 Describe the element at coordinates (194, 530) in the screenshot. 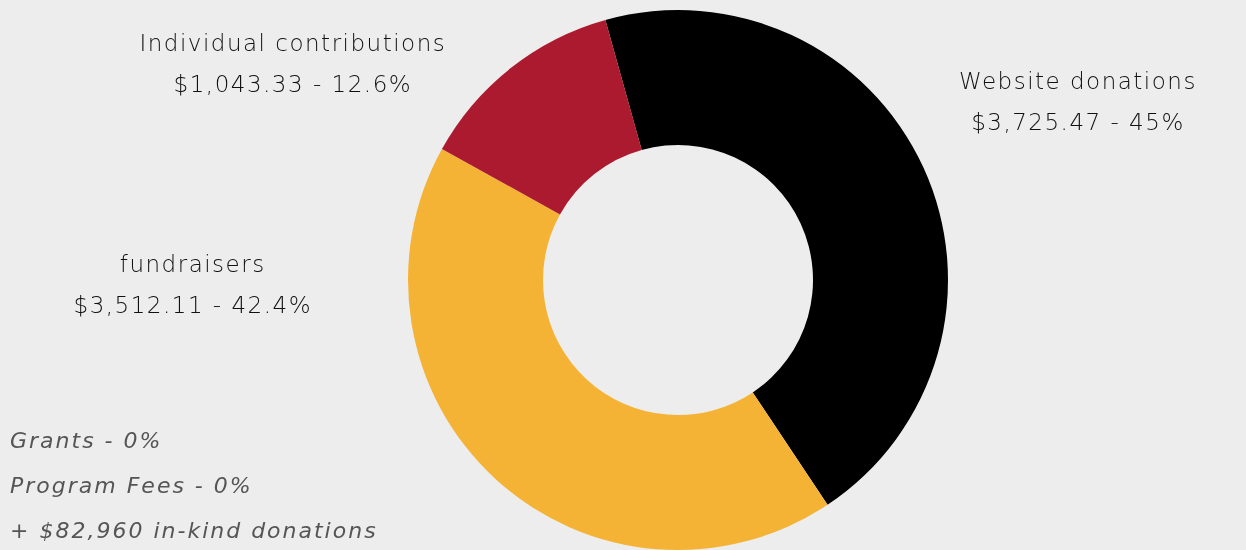

I see `text: + $82,960 in-kind donations` at that location.